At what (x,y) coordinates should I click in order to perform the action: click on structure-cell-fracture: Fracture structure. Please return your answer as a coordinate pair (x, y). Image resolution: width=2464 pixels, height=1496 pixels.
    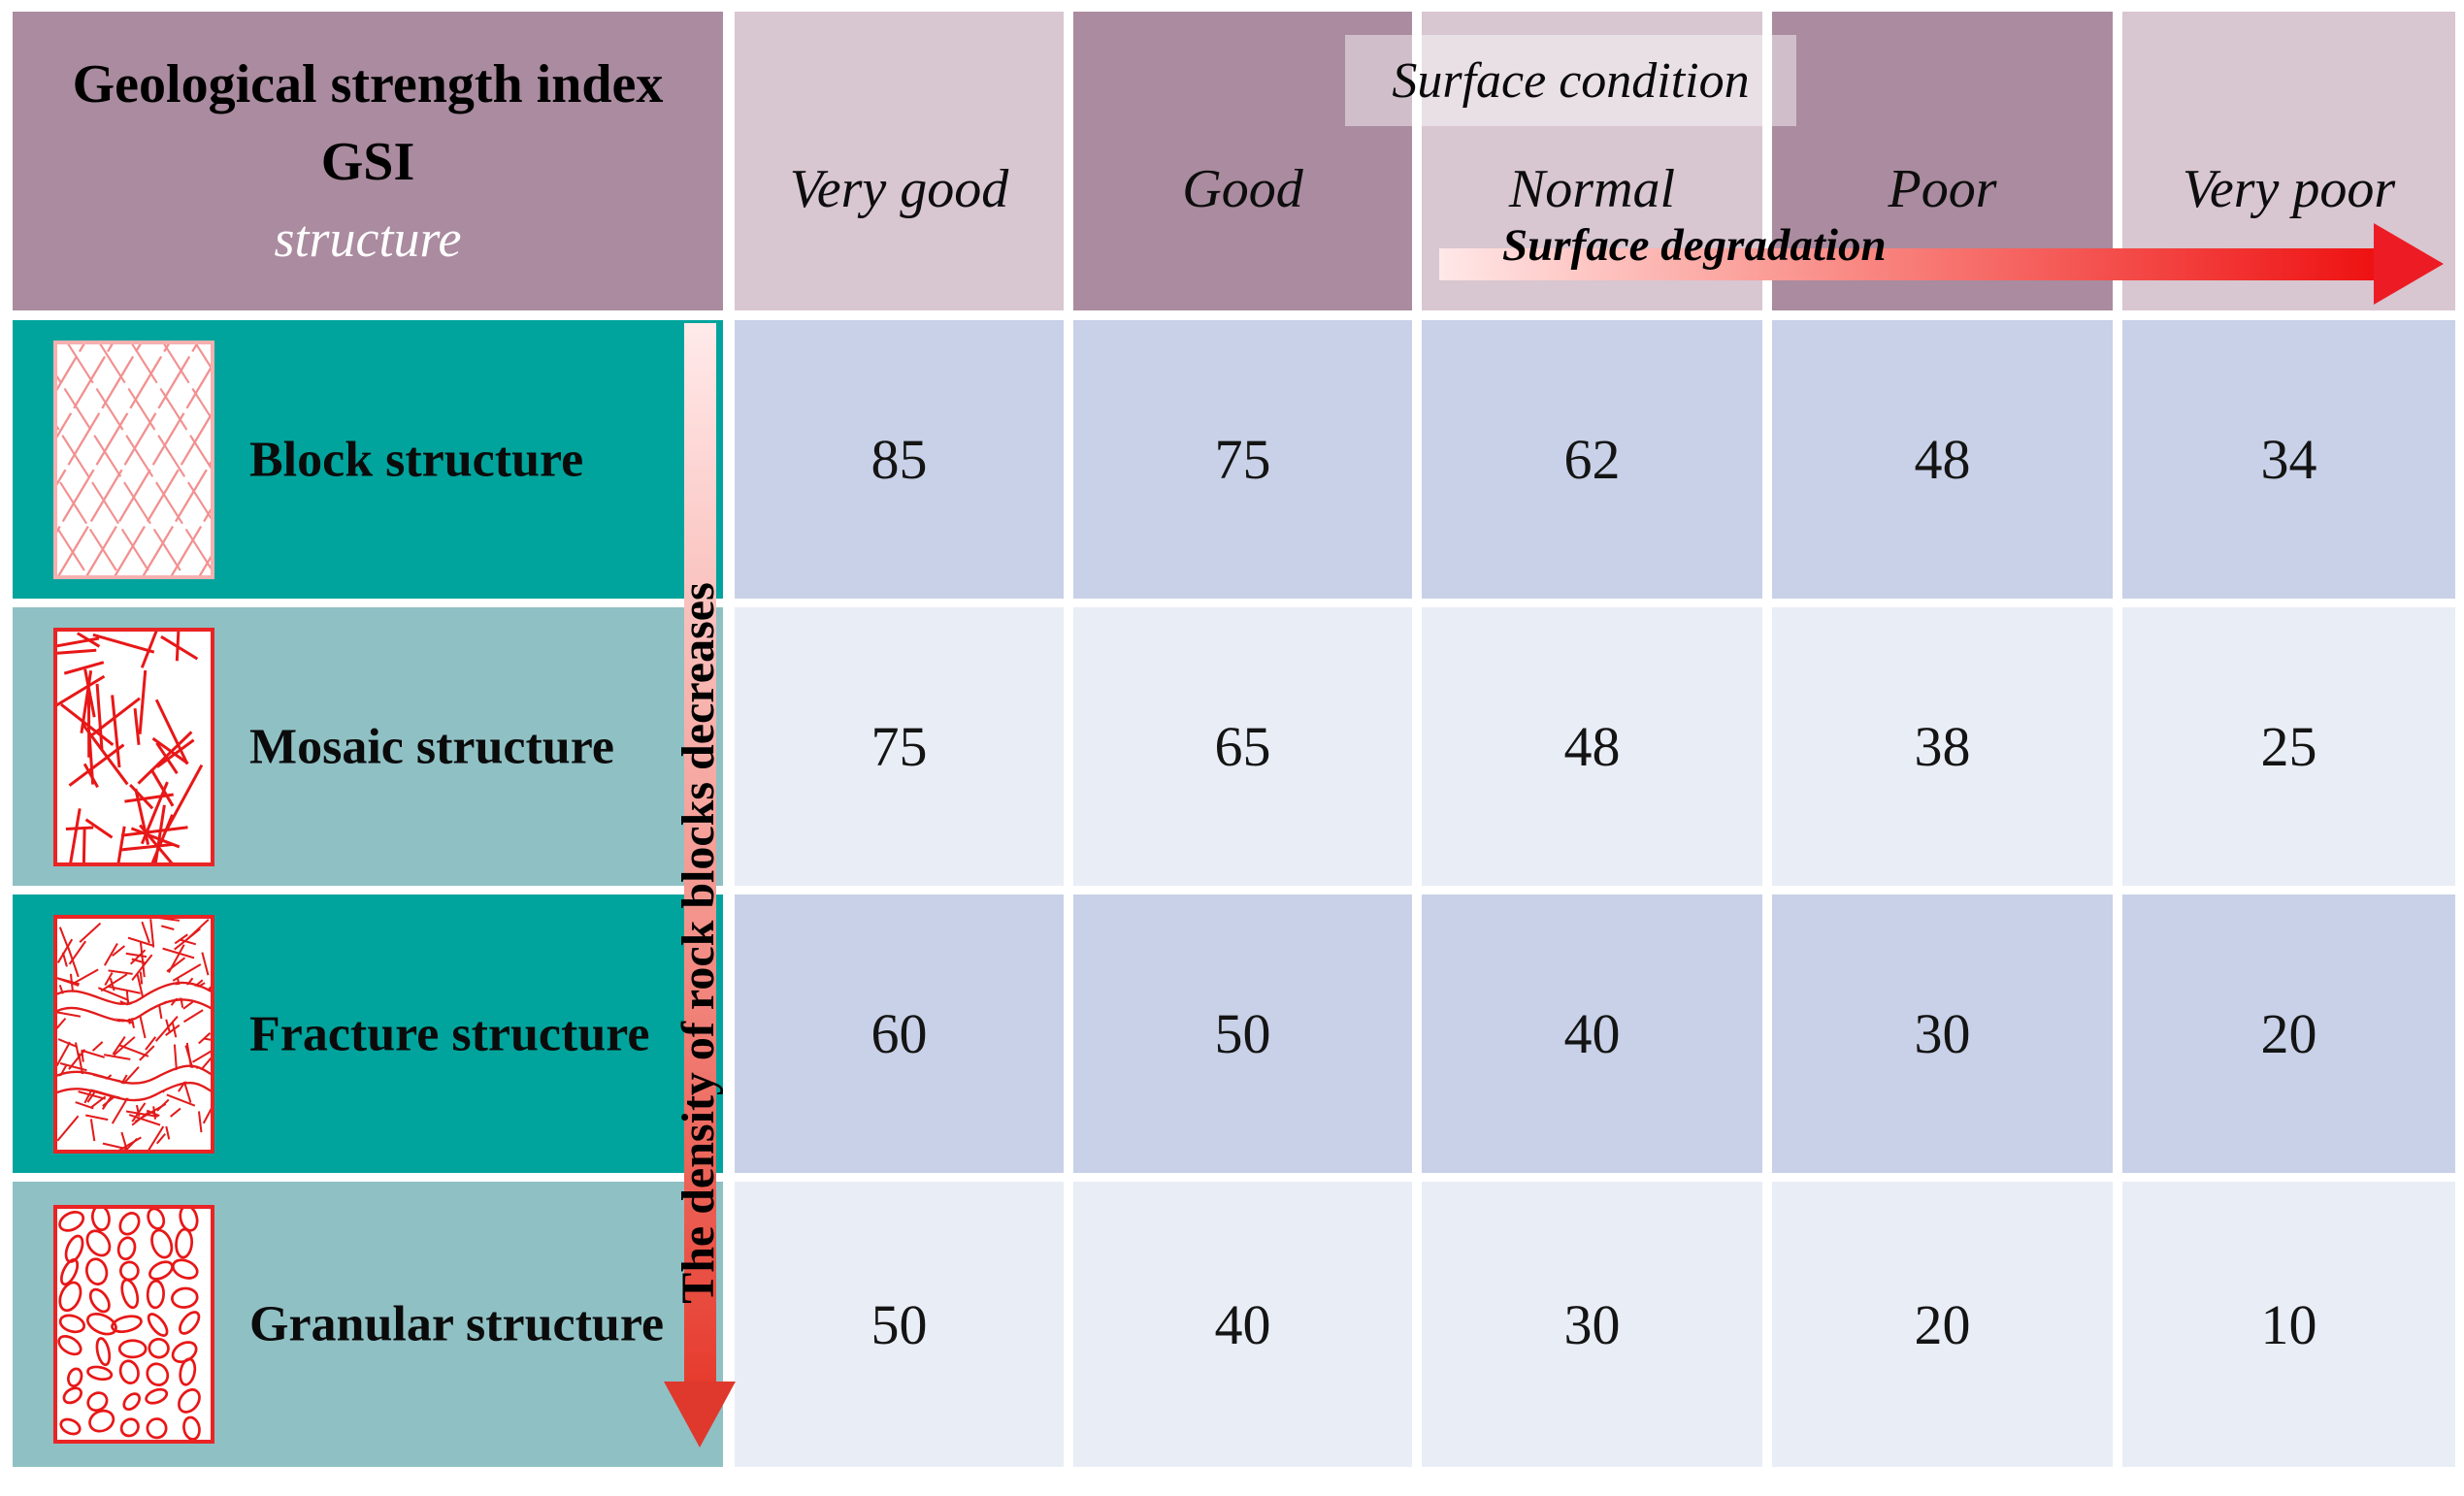
    Looking at the image, I should click on (368, 1033).